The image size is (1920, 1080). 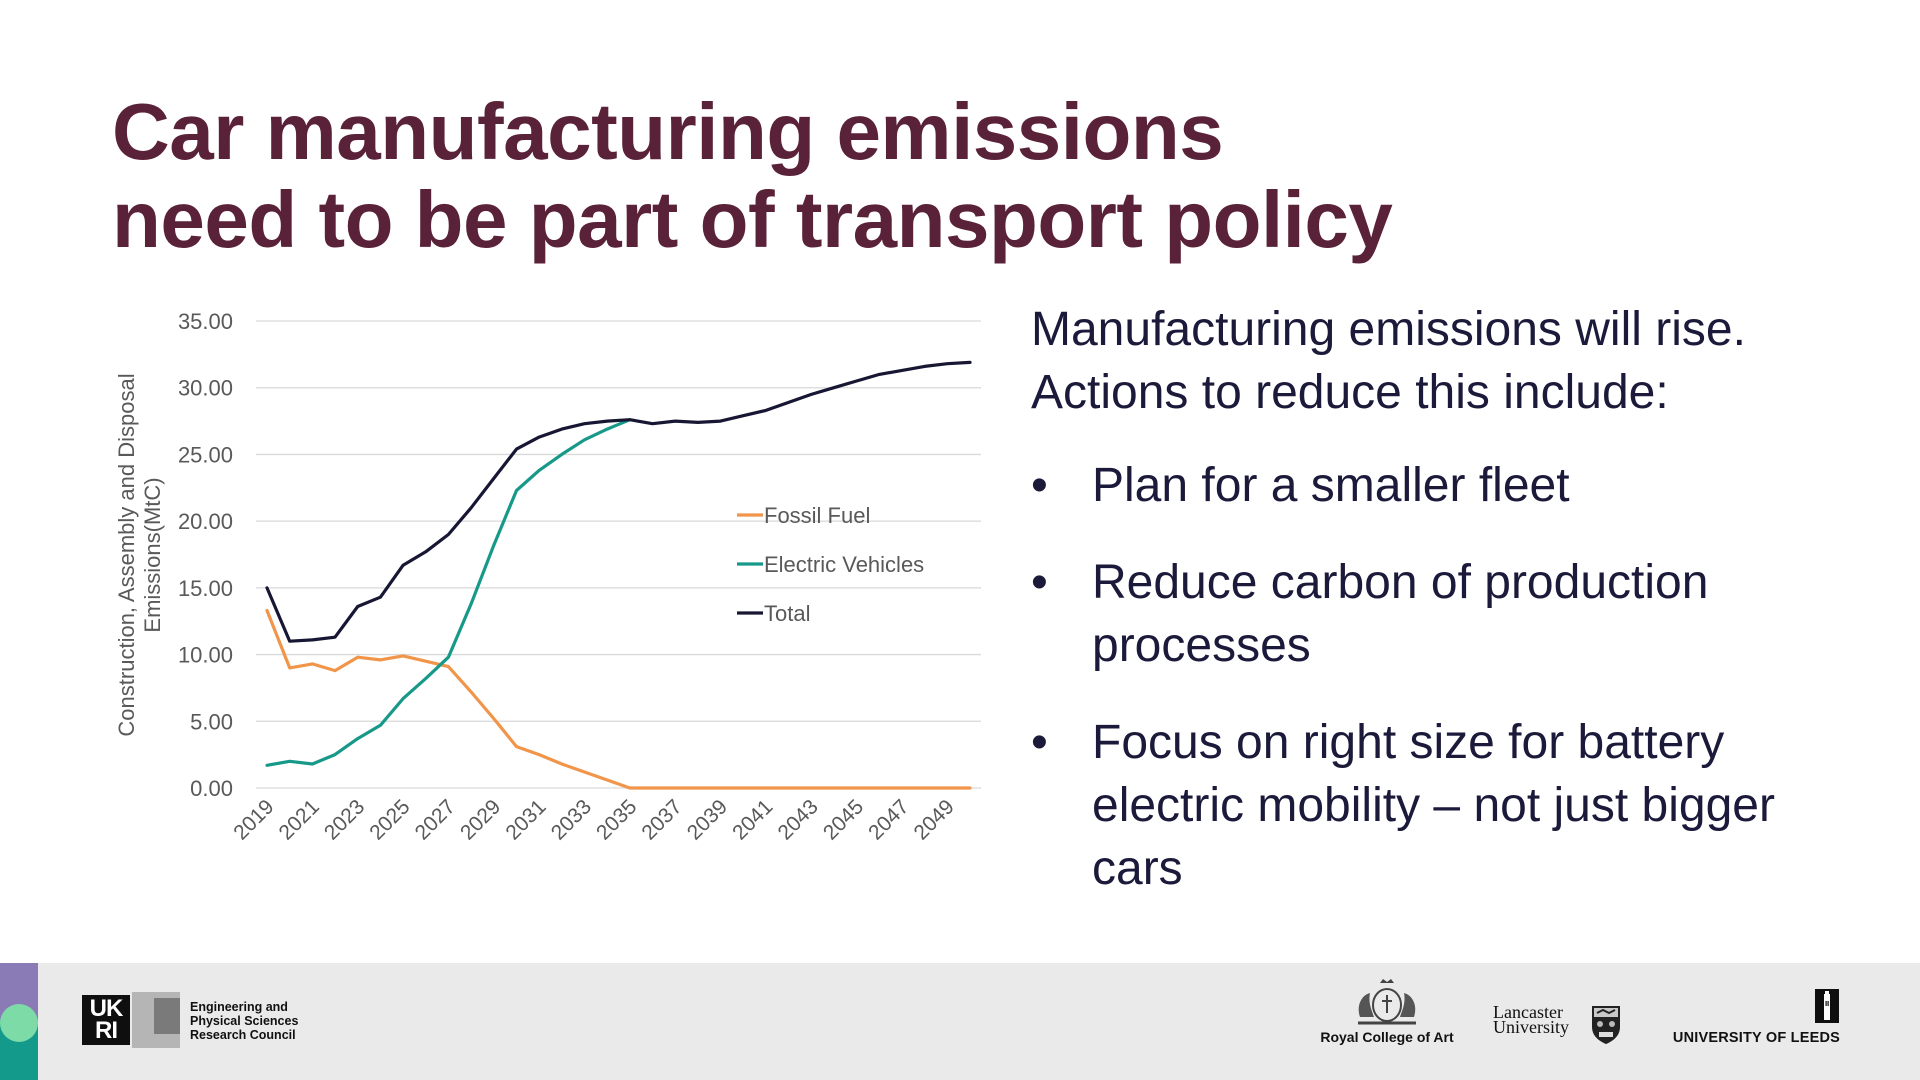 What do you see at coordinates (126, 554) in the screenshot?
I see `y-axis-label-line-1: Construction, Assembly and Disposal` at bounding box center [126, 554].